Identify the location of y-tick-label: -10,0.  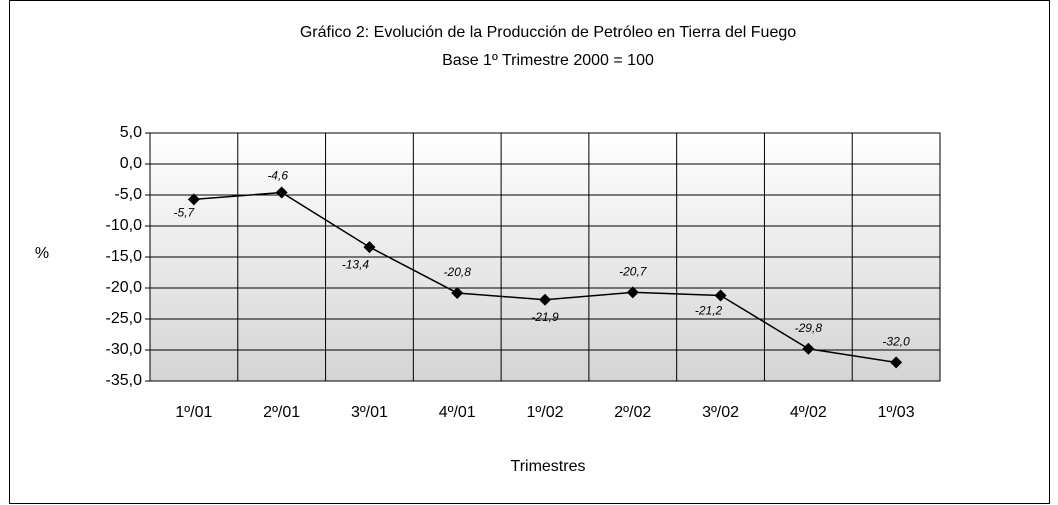
(124, 225).